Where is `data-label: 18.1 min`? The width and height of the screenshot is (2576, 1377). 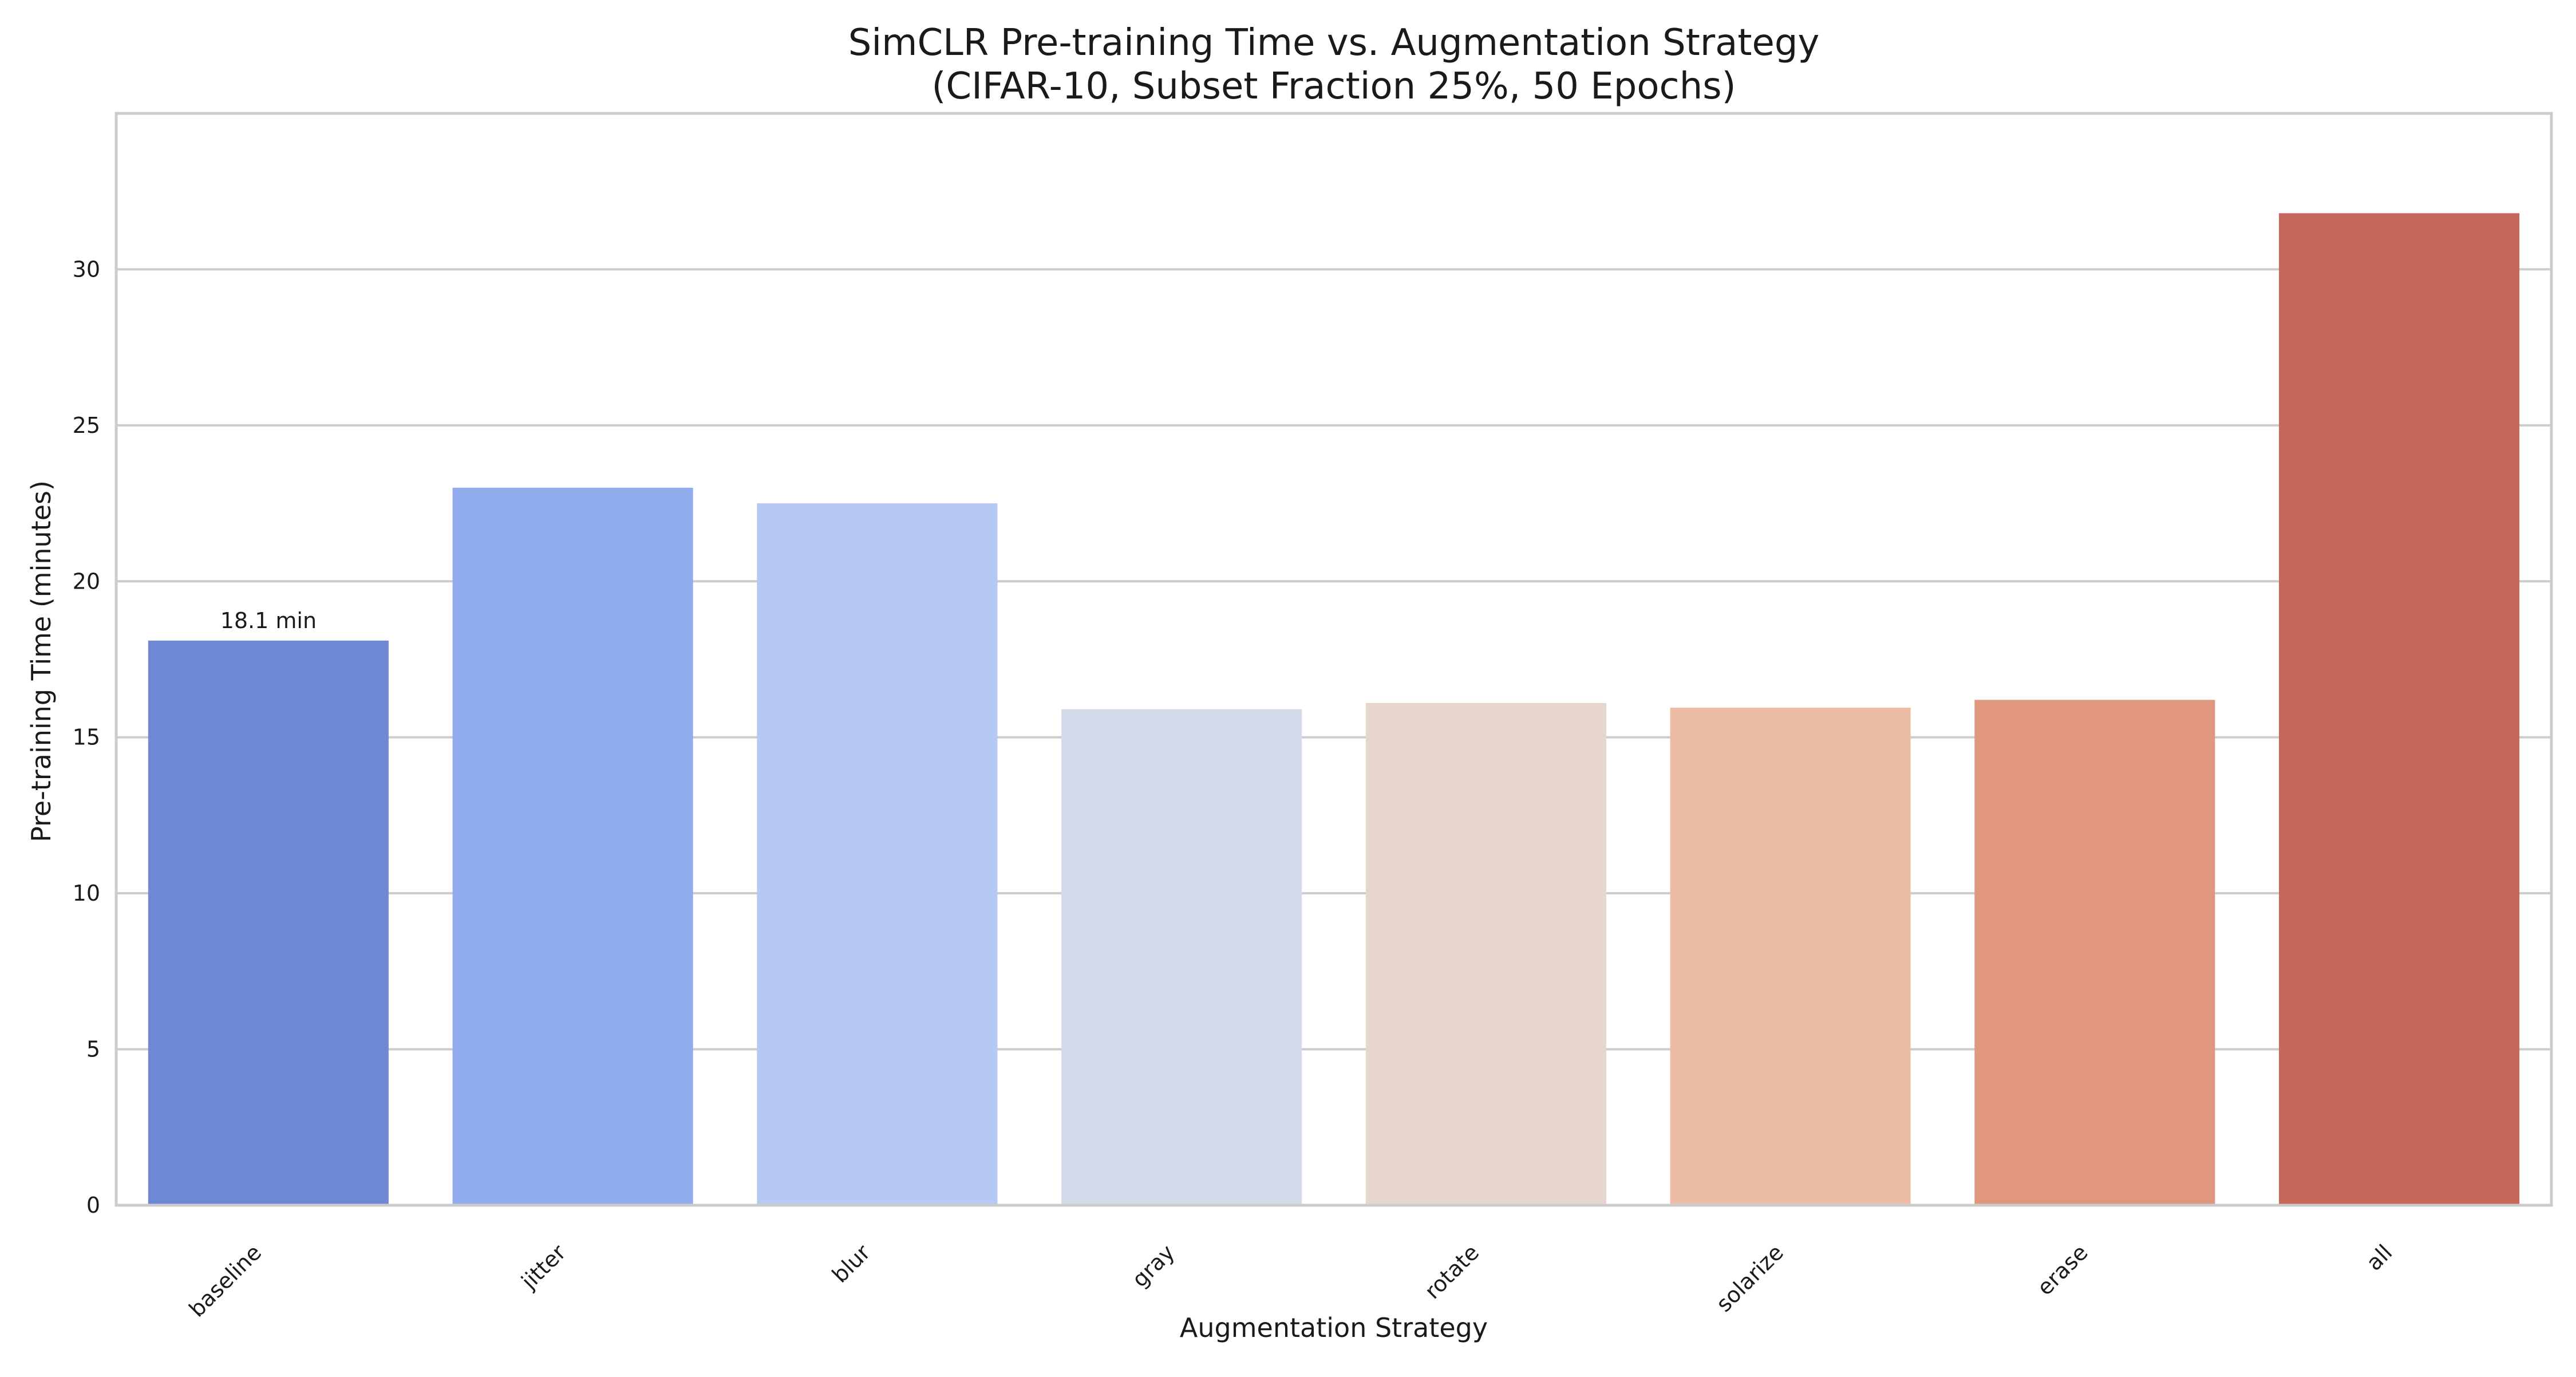 data-label: 18.1 min is located at coordinates (268, 620).